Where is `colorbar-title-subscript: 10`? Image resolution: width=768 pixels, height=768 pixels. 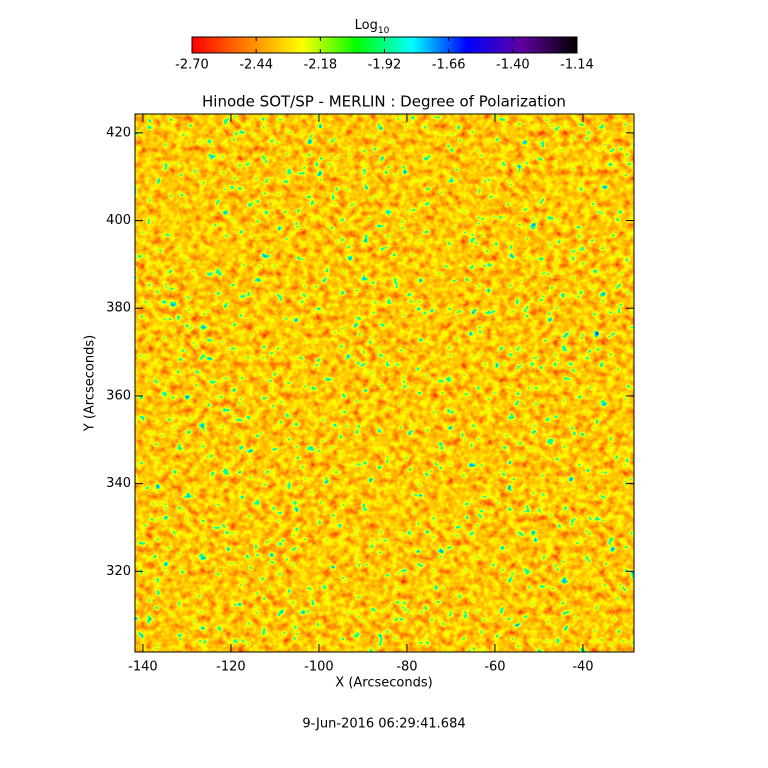 colorbar-title-subscript: 10 is located at coordinates (384, 31).